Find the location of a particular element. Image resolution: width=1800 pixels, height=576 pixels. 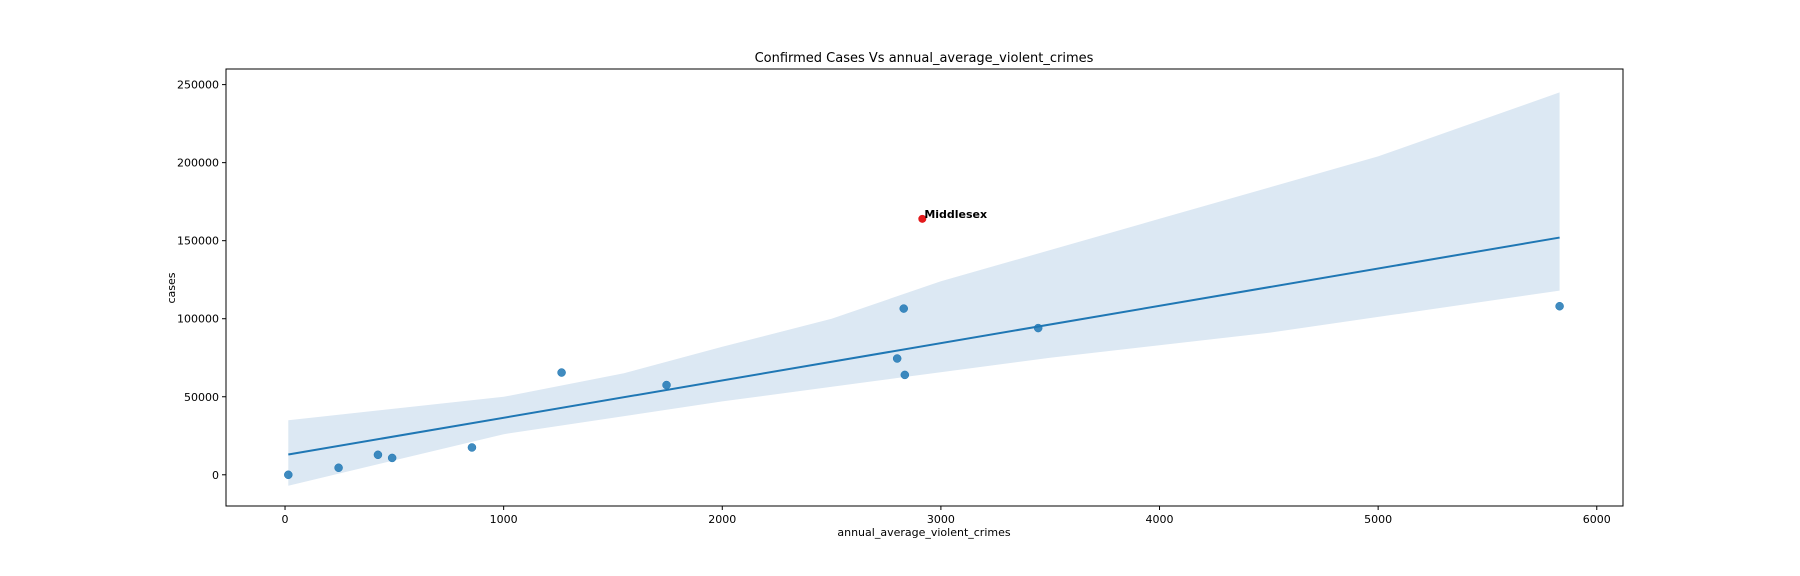

x-tick-label: 2000 is located at coordinates (722, 519).